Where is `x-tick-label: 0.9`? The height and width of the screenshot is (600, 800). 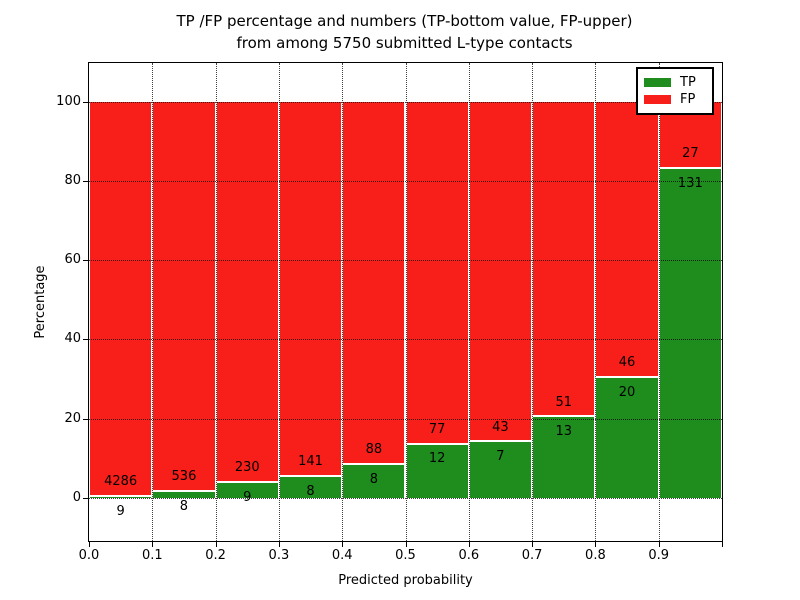 x-tick-label: 0.9 is located at coordinates (659, 555).